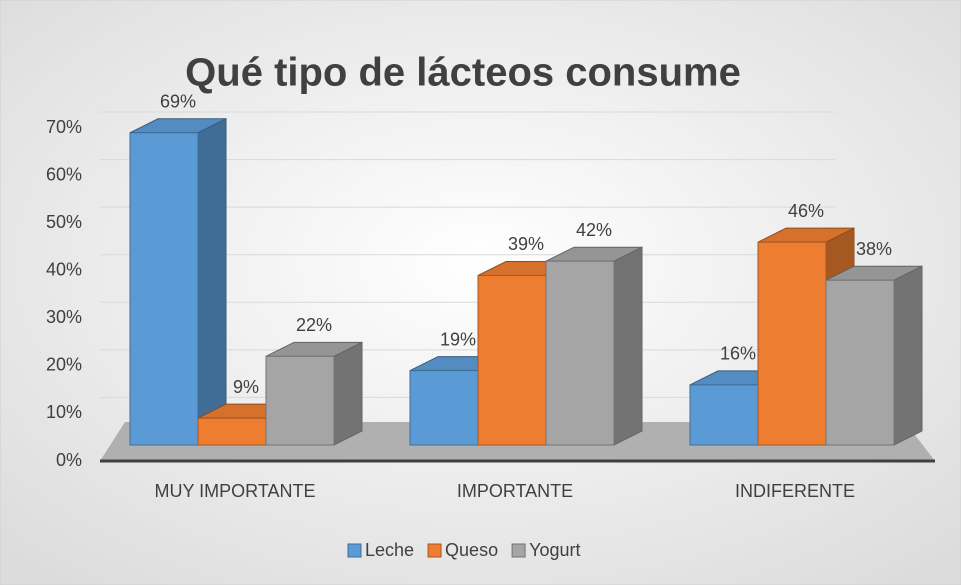  I want to click on value-label: 22%, so click(314, 325).